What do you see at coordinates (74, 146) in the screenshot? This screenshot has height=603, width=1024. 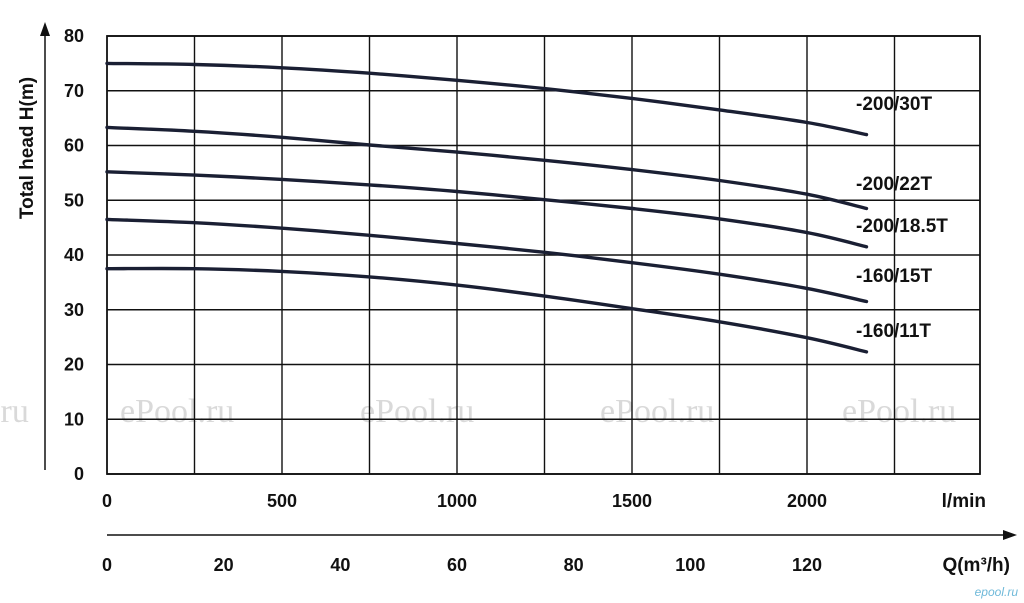 I see `y-tick-label: 60` at bounding box center [74, 146].